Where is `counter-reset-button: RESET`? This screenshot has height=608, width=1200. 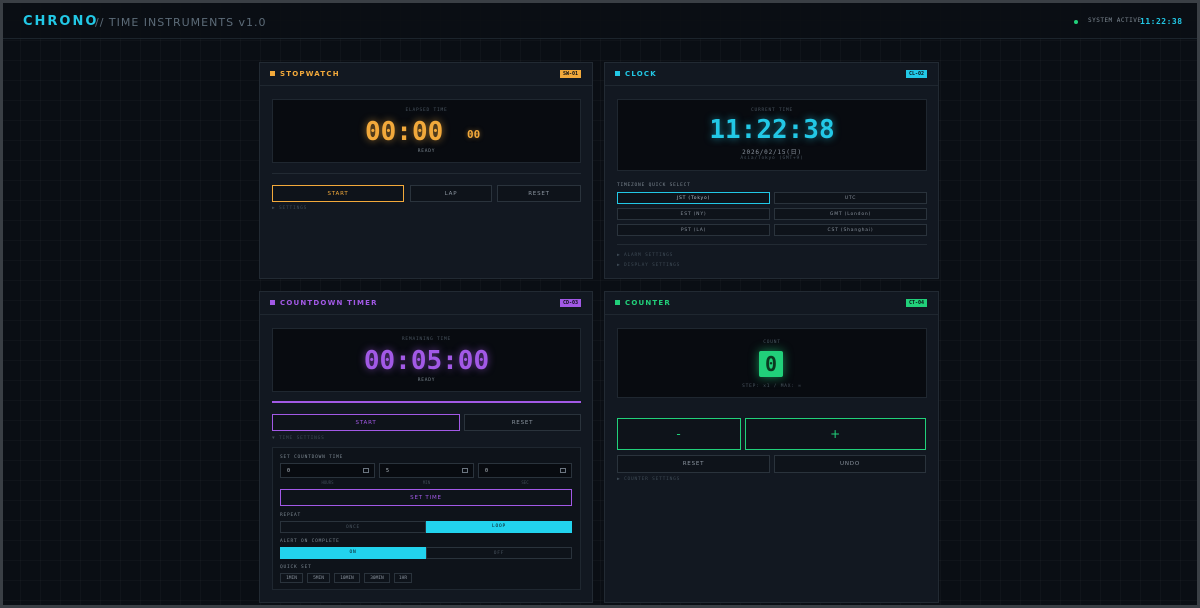
counter-reset-button: RESET is located at coordinates (693, 464).